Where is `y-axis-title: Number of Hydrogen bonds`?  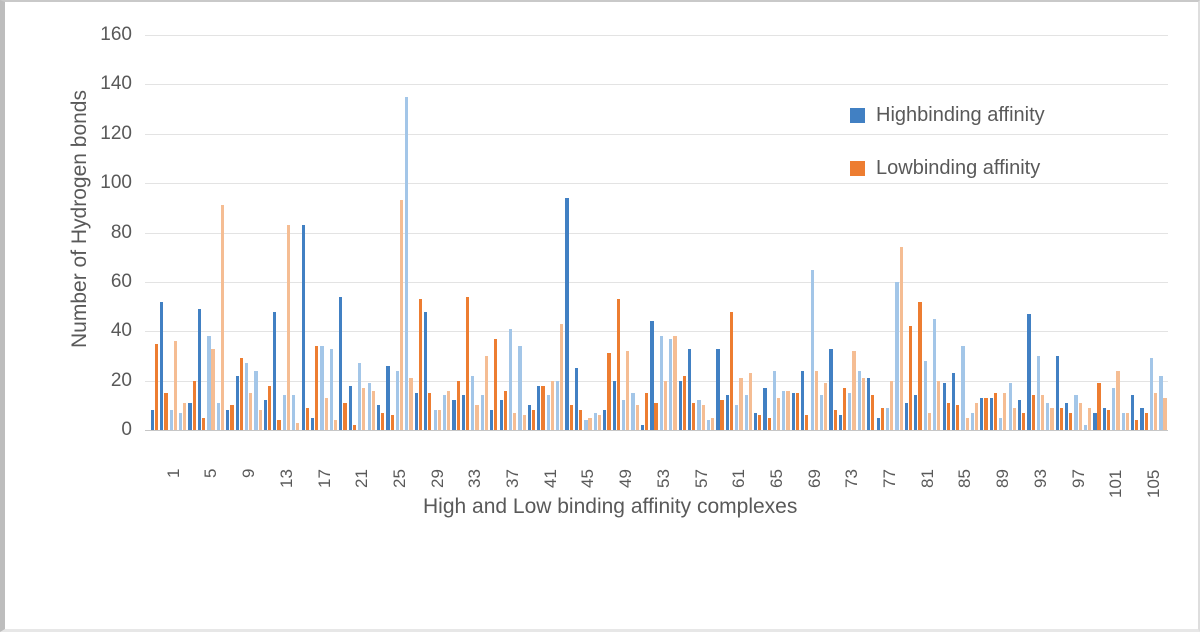
y-axis-title: Number of Hydrogen bonds is located at coordinates (79, 218).